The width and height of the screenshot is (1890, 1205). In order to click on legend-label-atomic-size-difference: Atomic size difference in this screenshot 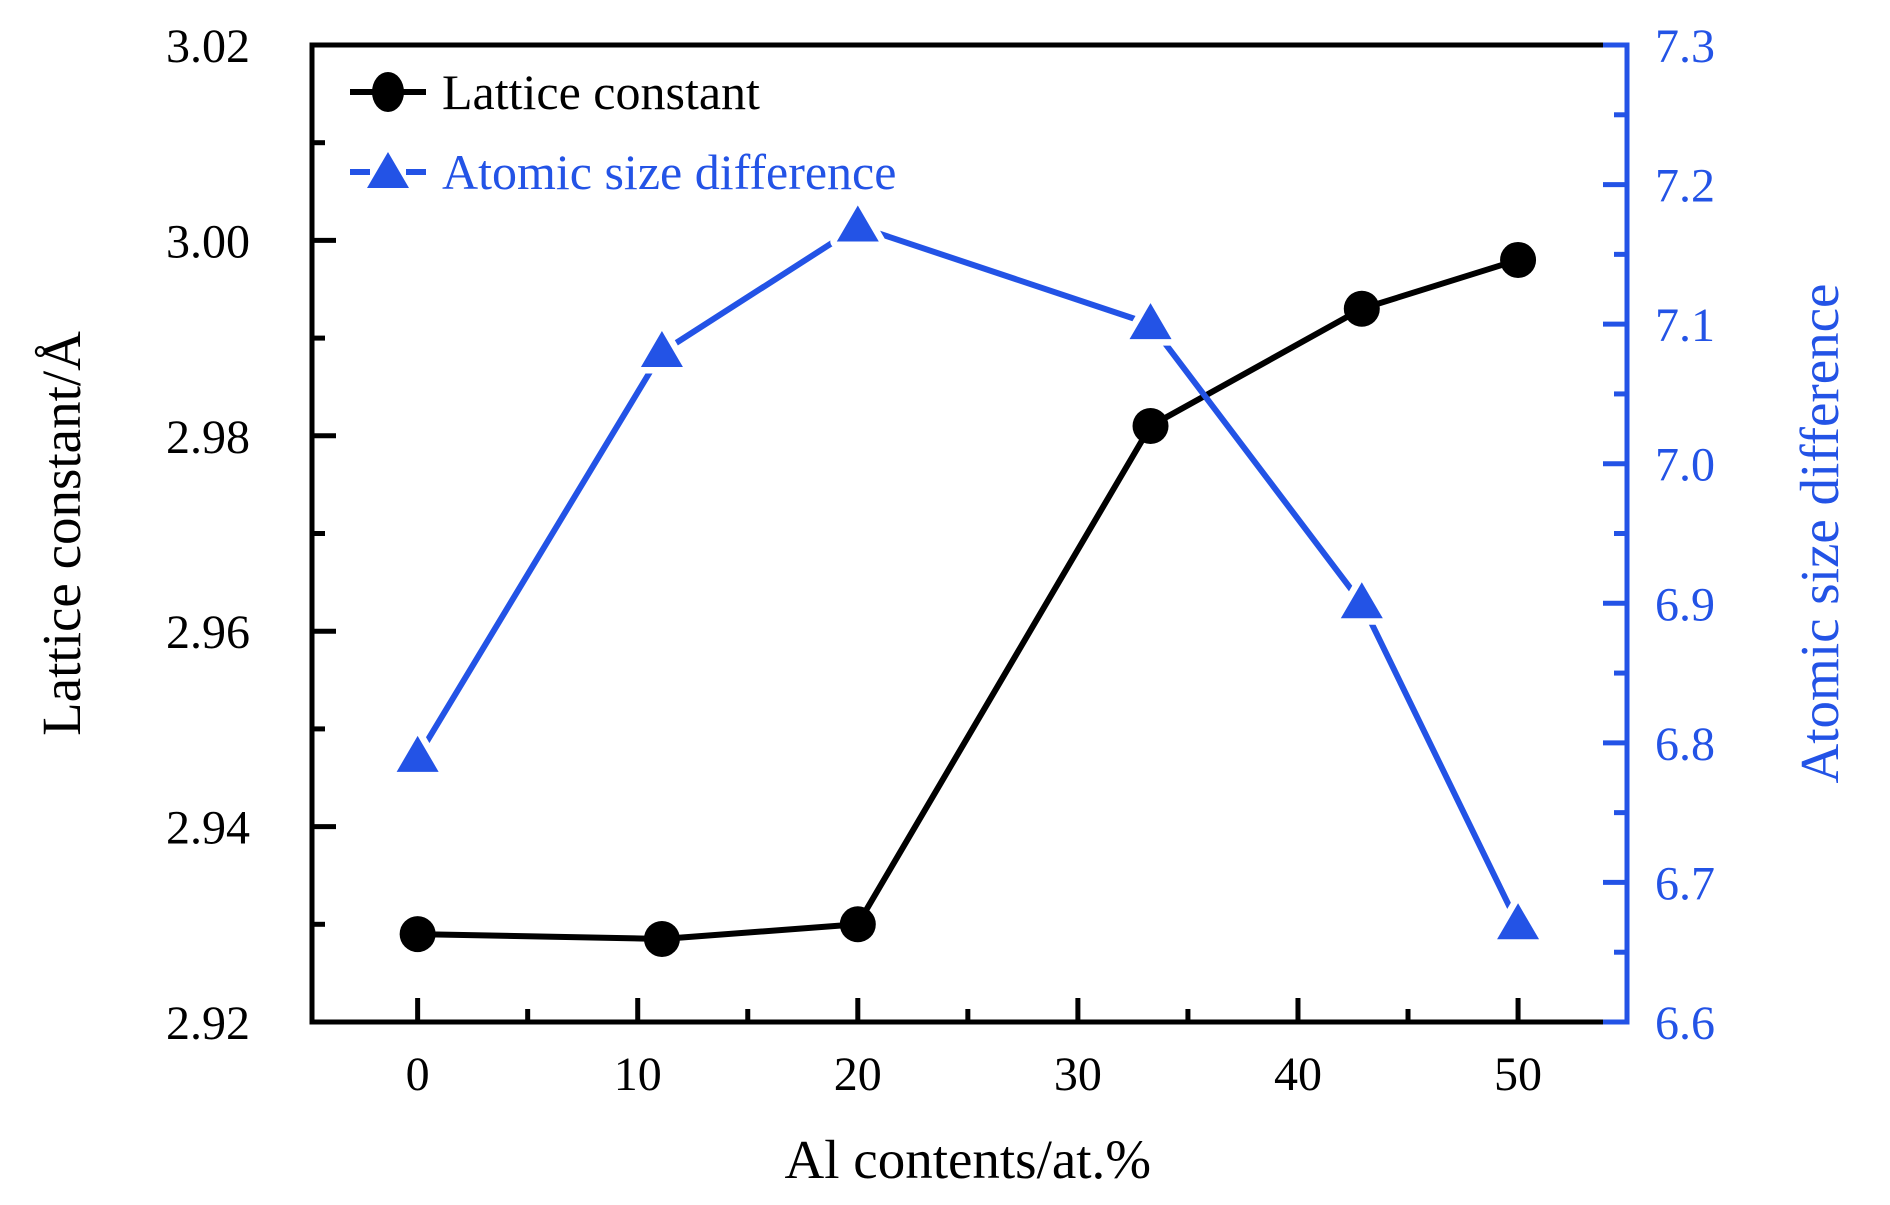, I will do `click(669, 172)`.